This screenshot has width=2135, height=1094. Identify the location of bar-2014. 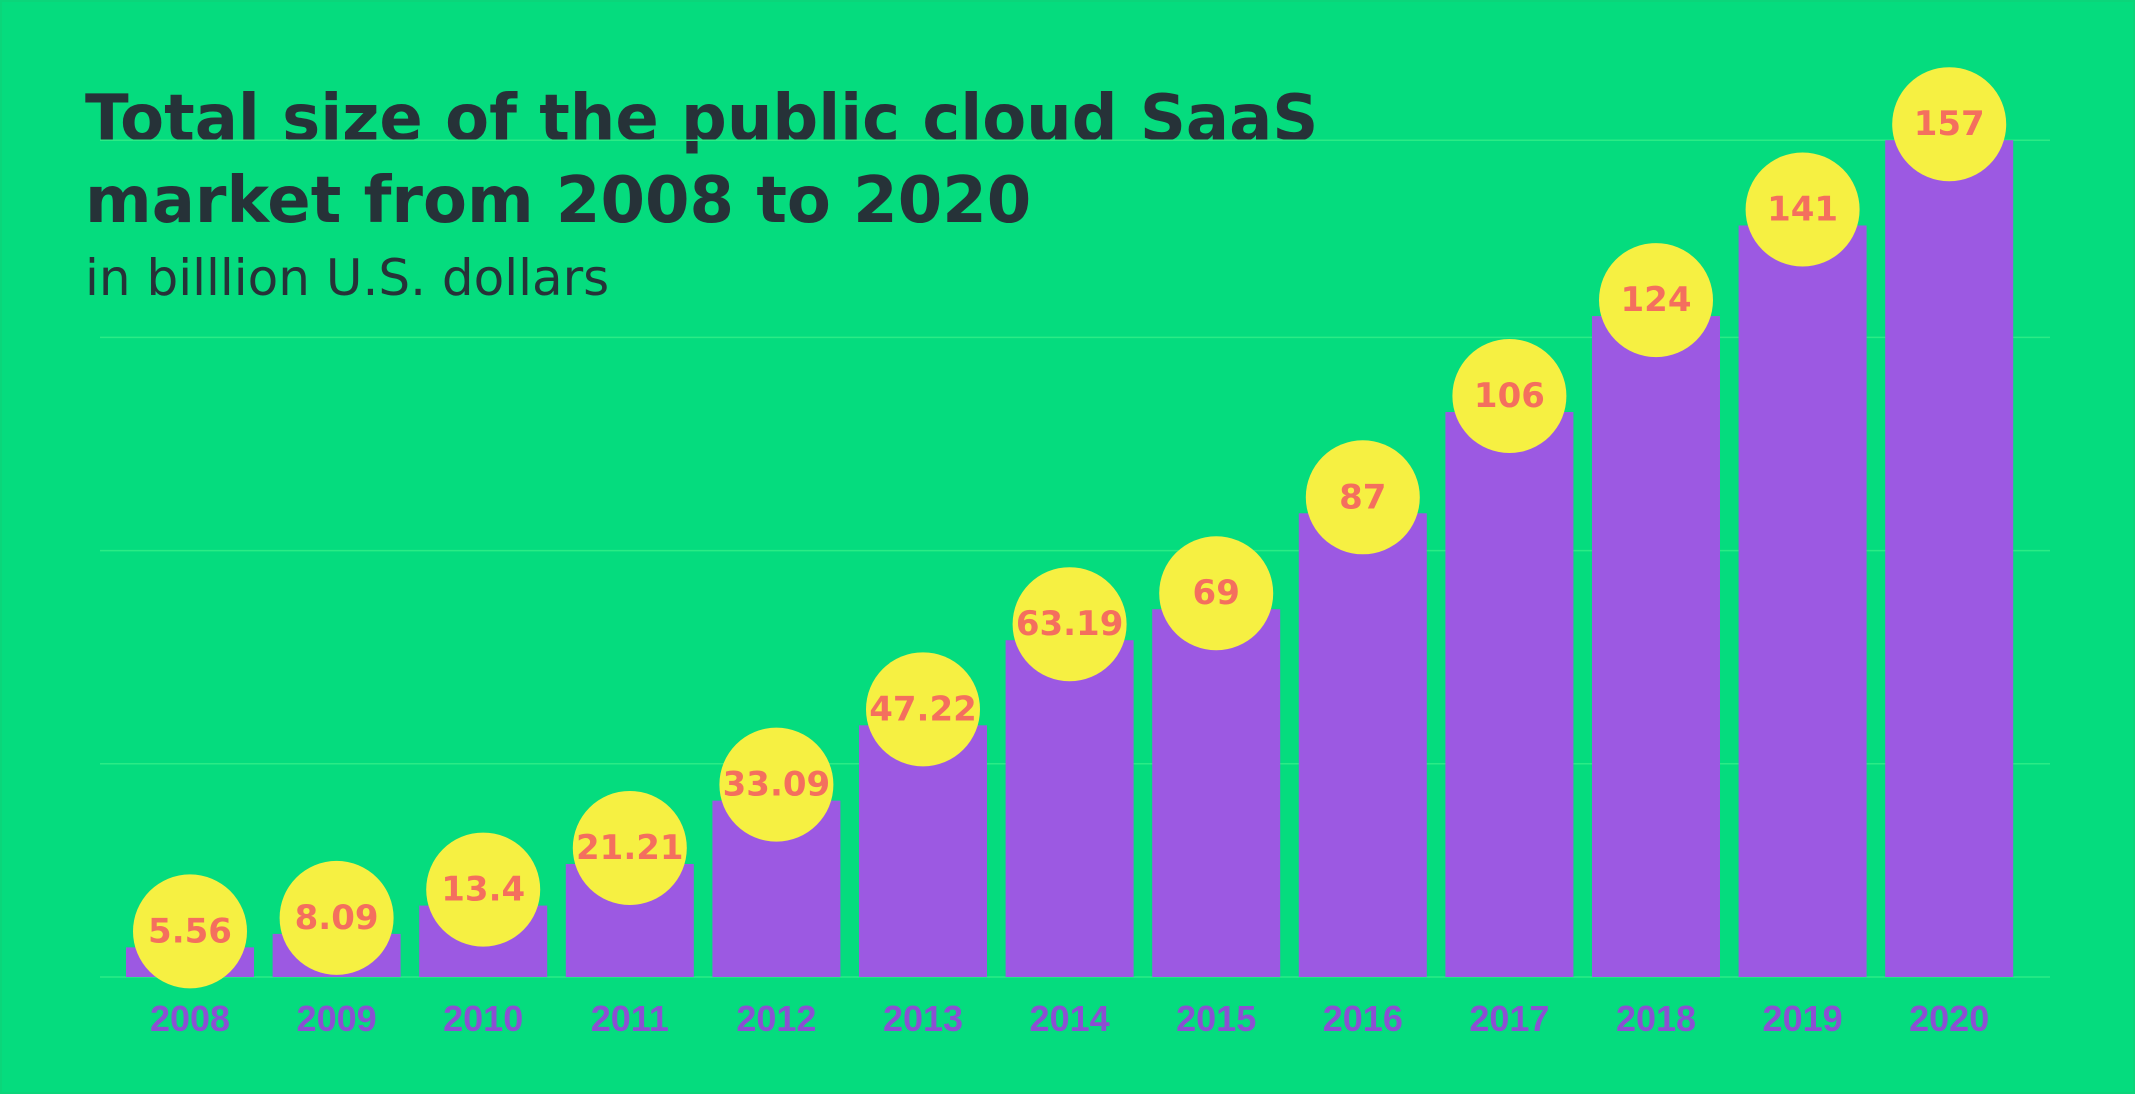
(1069, 808).